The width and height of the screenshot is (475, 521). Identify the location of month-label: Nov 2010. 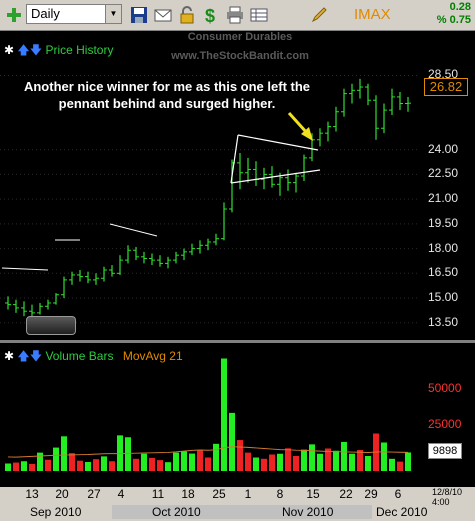
(308, 512).